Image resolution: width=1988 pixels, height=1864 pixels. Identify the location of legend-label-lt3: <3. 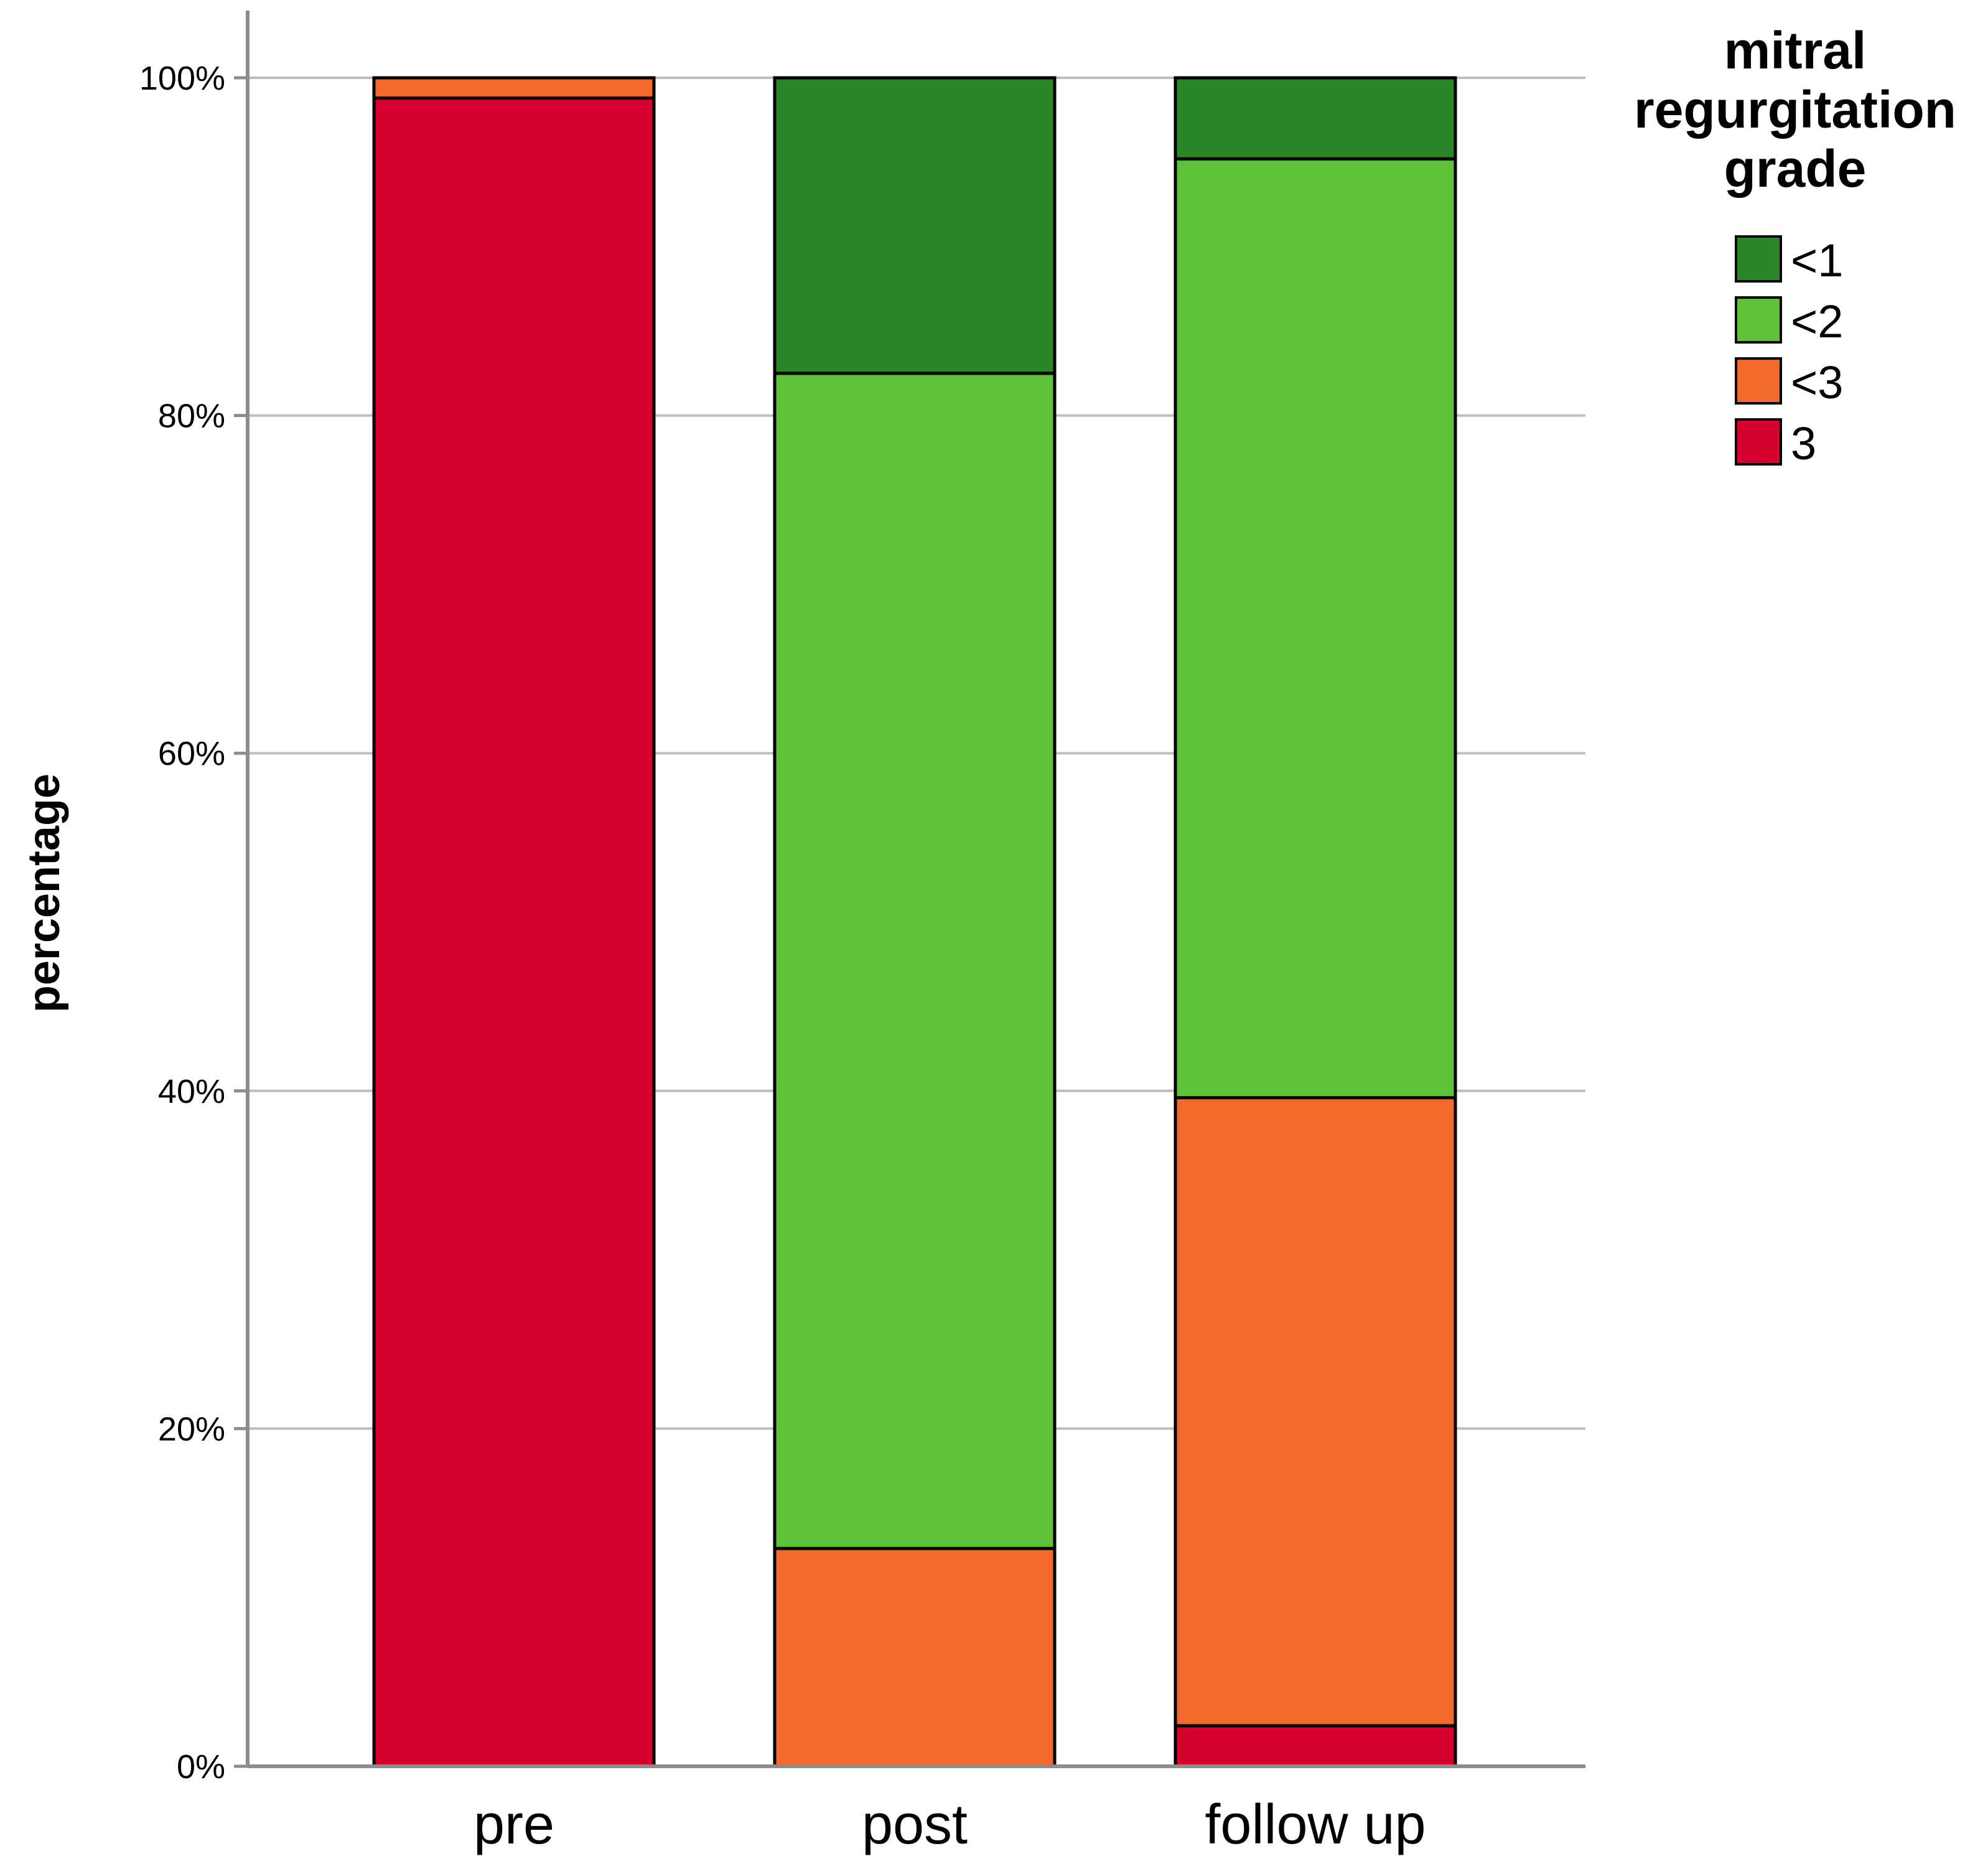
(1817, 383).